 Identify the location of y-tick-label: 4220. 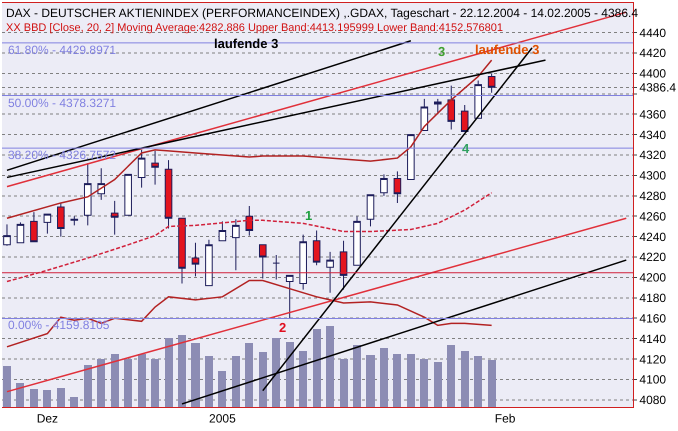
(652, 257).